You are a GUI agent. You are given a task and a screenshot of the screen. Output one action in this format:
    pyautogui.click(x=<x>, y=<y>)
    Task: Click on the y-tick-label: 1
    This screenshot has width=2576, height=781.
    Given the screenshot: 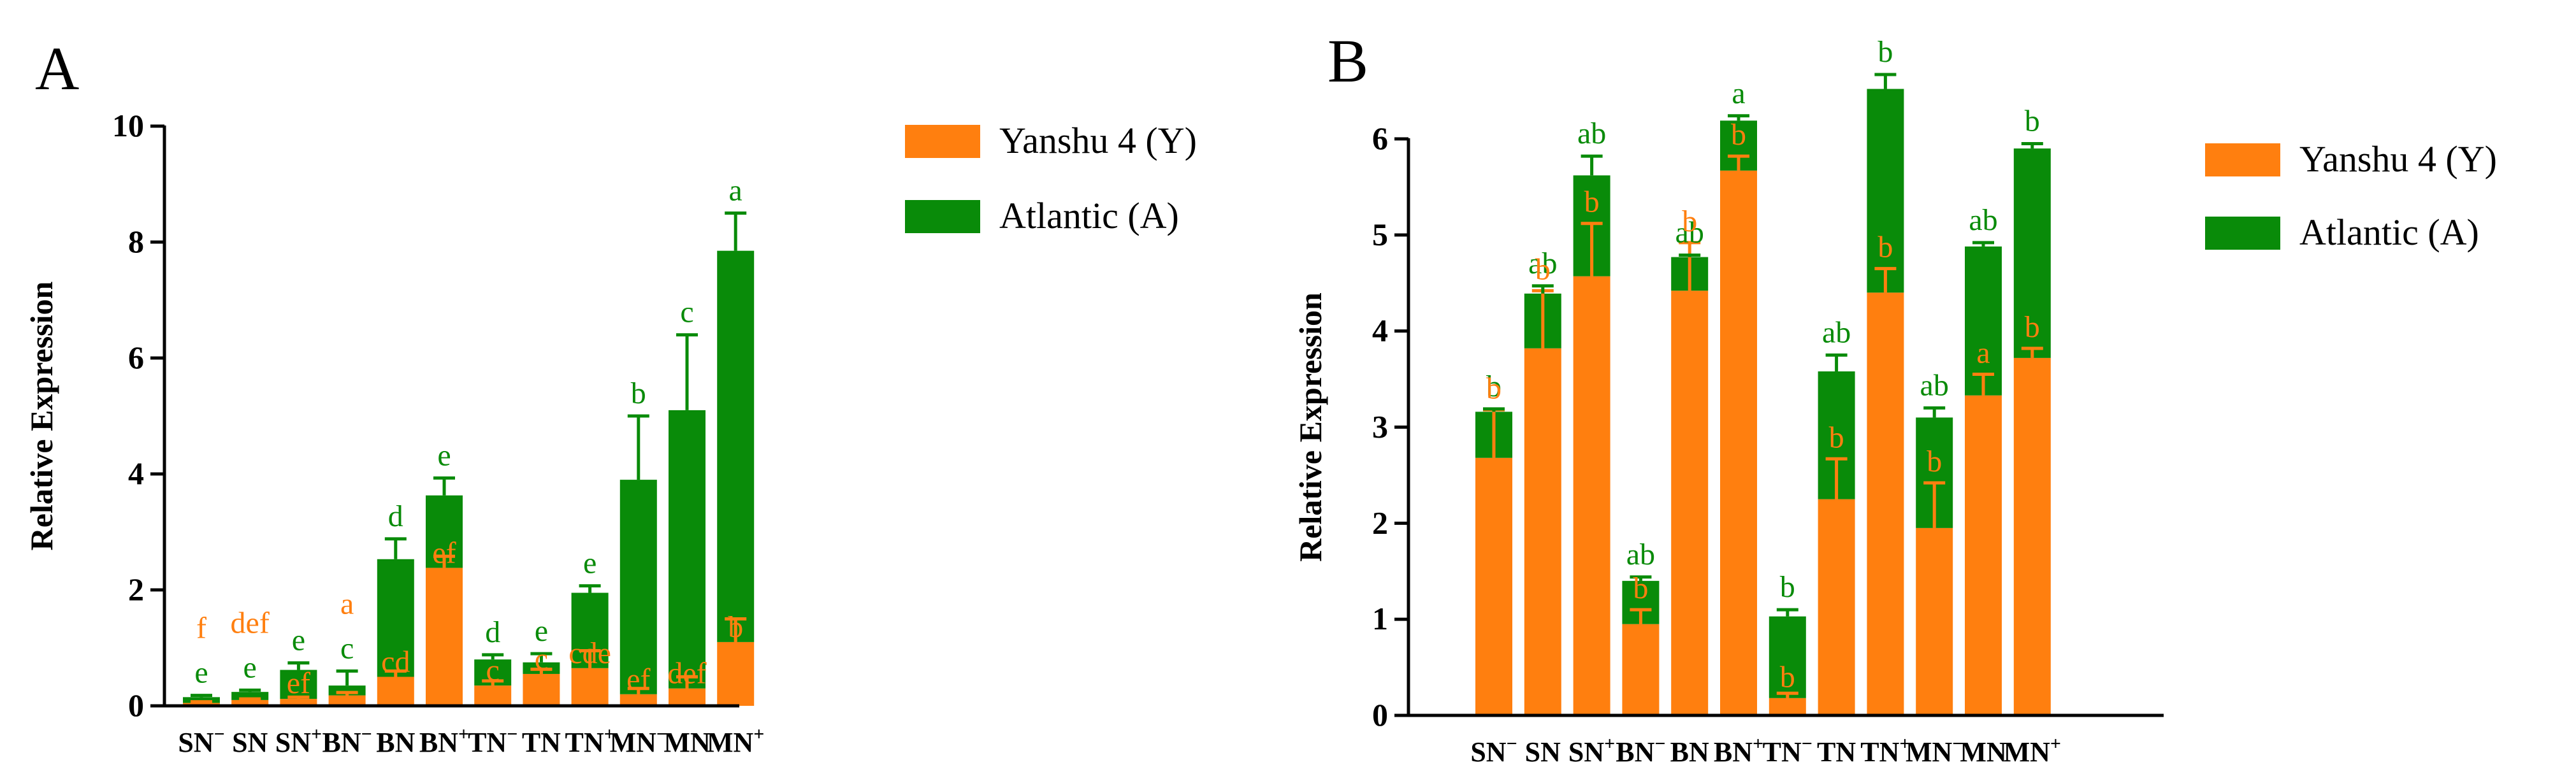 What is the action you would take?
    pyautogui.click(x=1380, y=618)
    